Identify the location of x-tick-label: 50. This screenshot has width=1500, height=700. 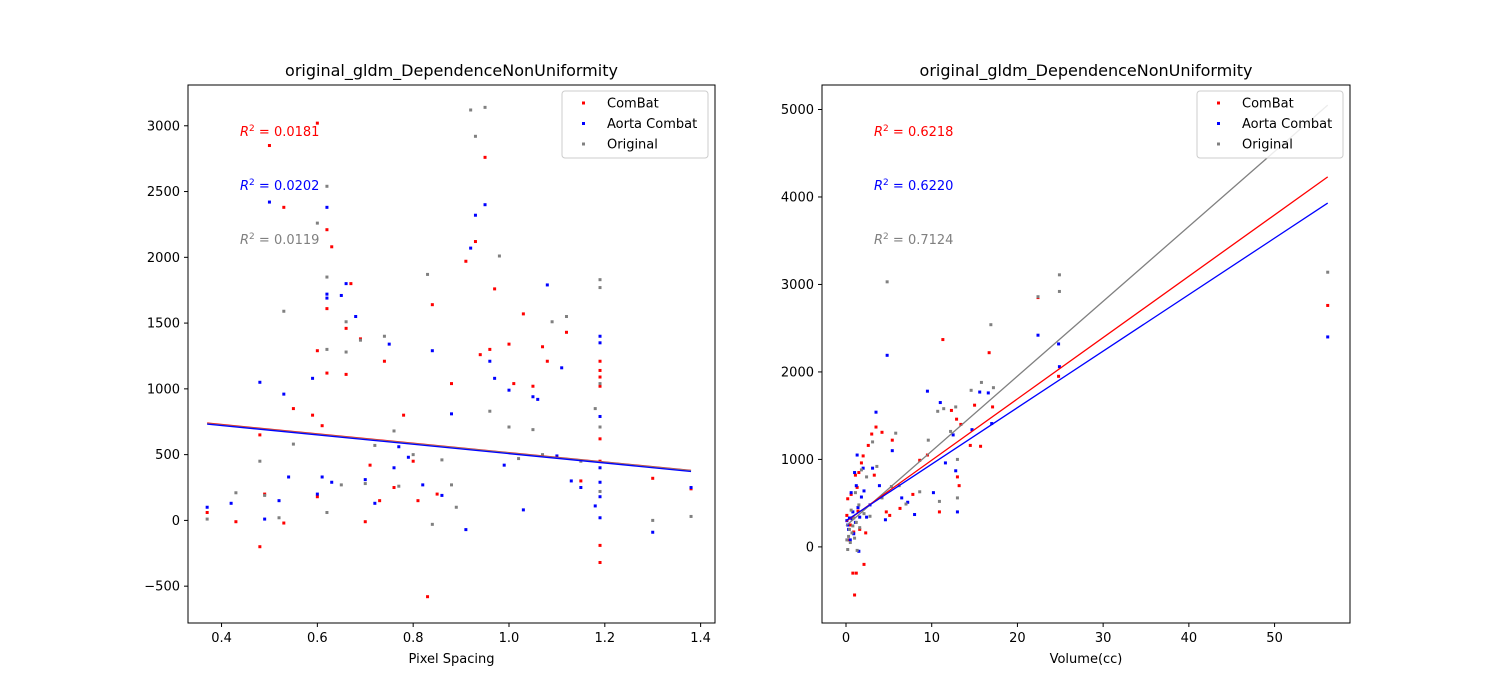
(1274, 638).